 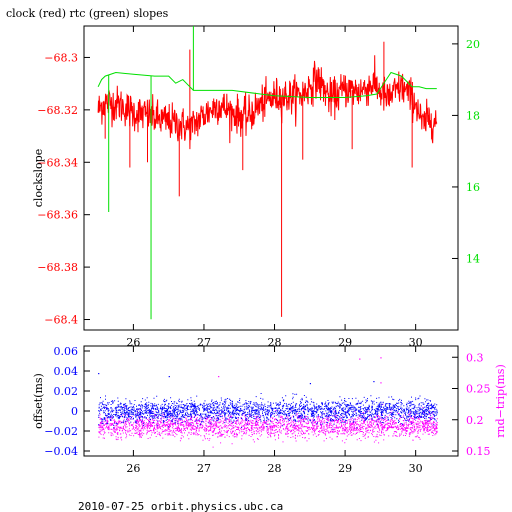 What do you see at coordinates (473, 258) in the screenshot?
I see `top-y2tick-label: 14` at bounding box center [473, 258].